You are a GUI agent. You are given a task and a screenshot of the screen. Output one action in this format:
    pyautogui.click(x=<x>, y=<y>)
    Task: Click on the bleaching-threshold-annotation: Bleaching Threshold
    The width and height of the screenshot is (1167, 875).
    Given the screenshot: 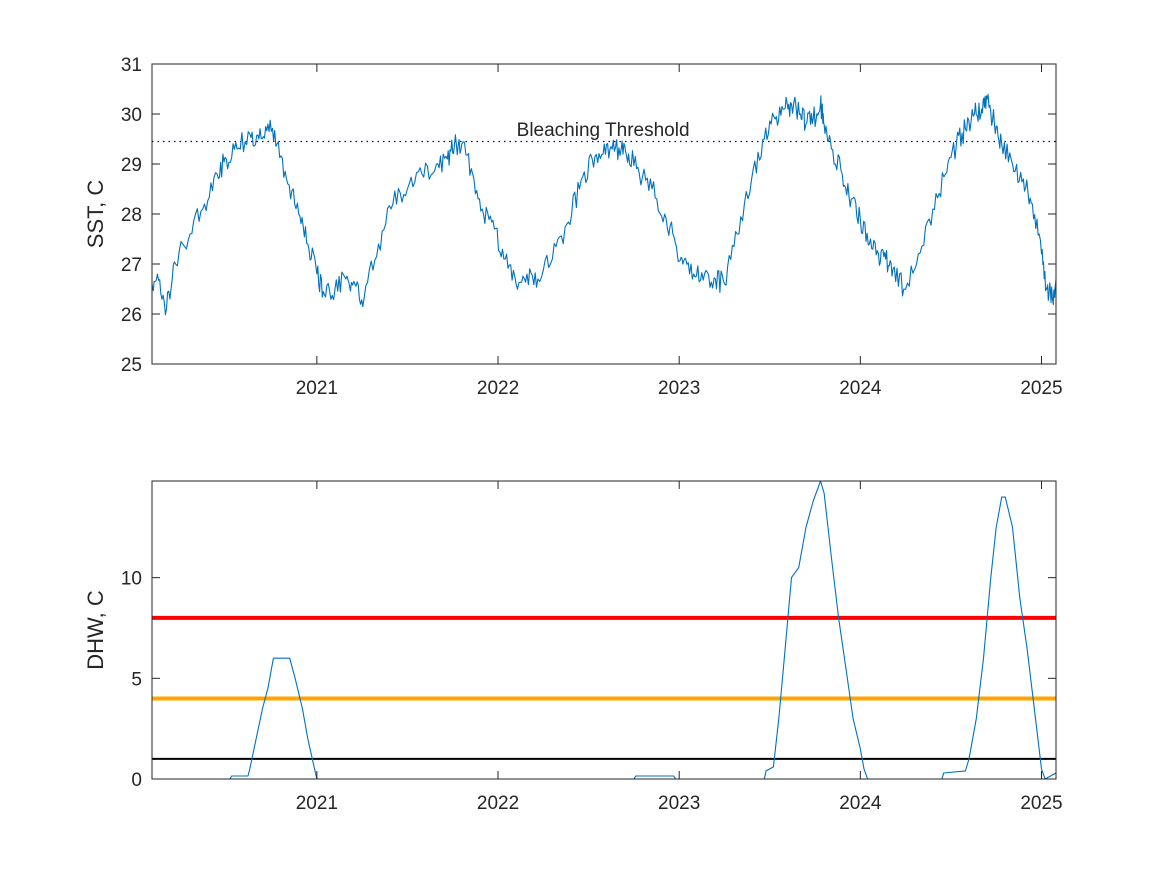 What is the action you would take?
    pyautogui.click(x=603, y=130)
    